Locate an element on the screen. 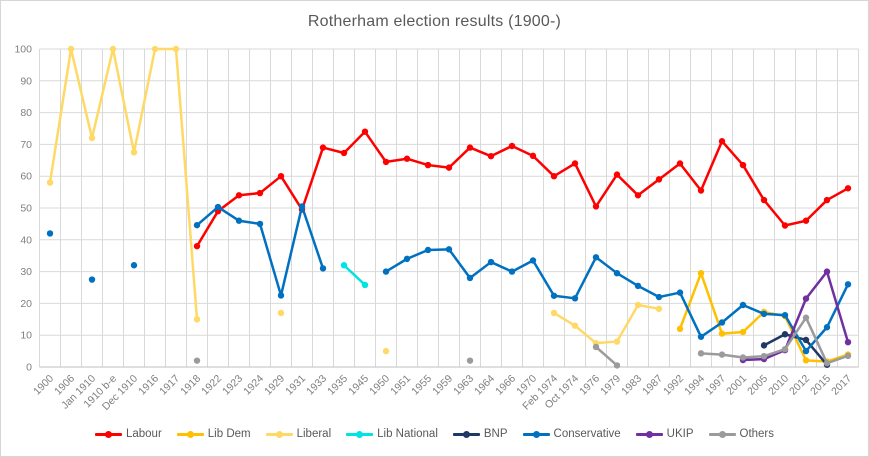 This screenshot has width=869, height=457. legend-label: Others is located at coordinates (757, 434).